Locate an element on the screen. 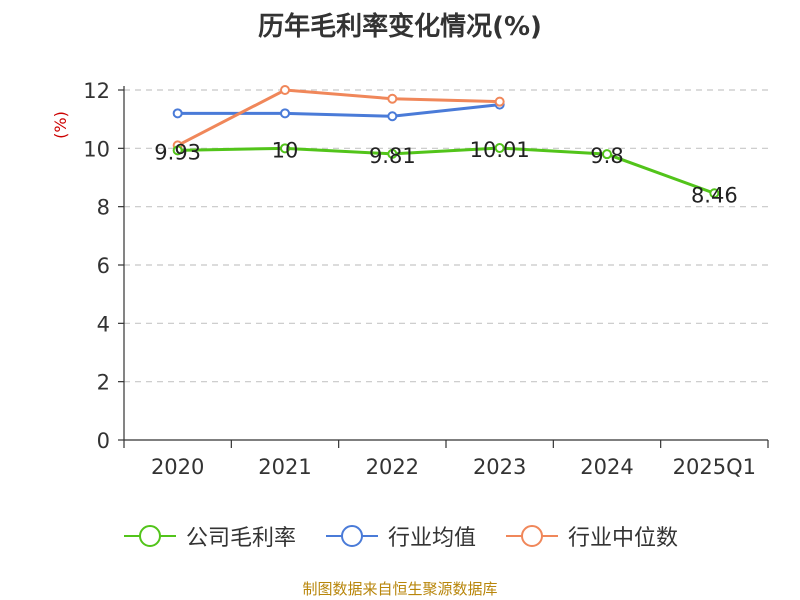 The width and height of the screenshot is (800, 600). y-tick-label: 2 is located at coordinates (103, 383).